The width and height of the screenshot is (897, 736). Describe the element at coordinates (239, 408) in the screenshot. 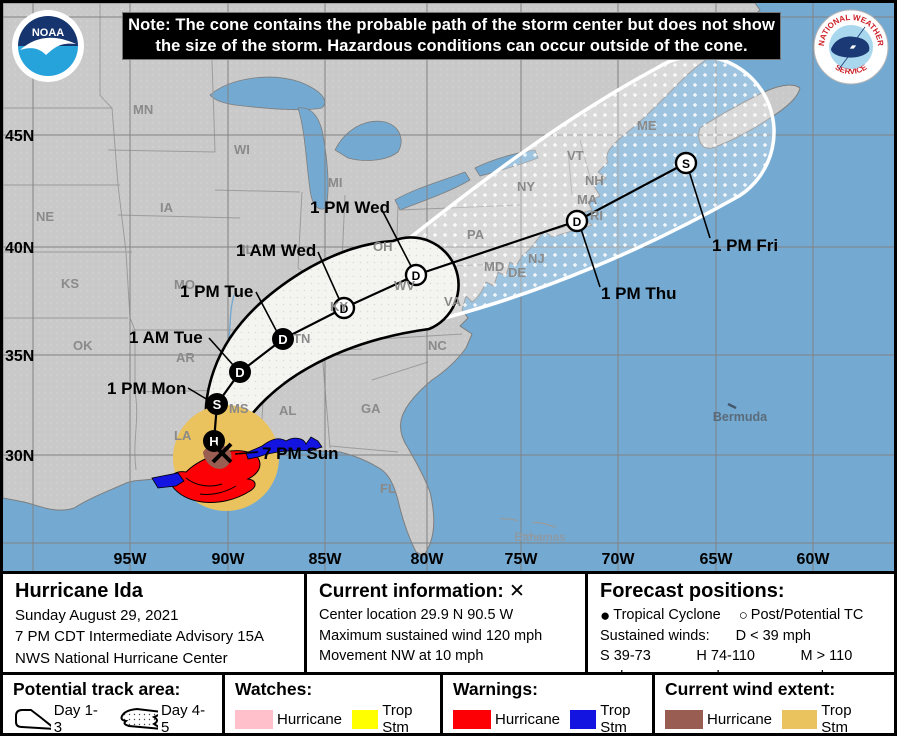

I see `state-label: MS` at that location.